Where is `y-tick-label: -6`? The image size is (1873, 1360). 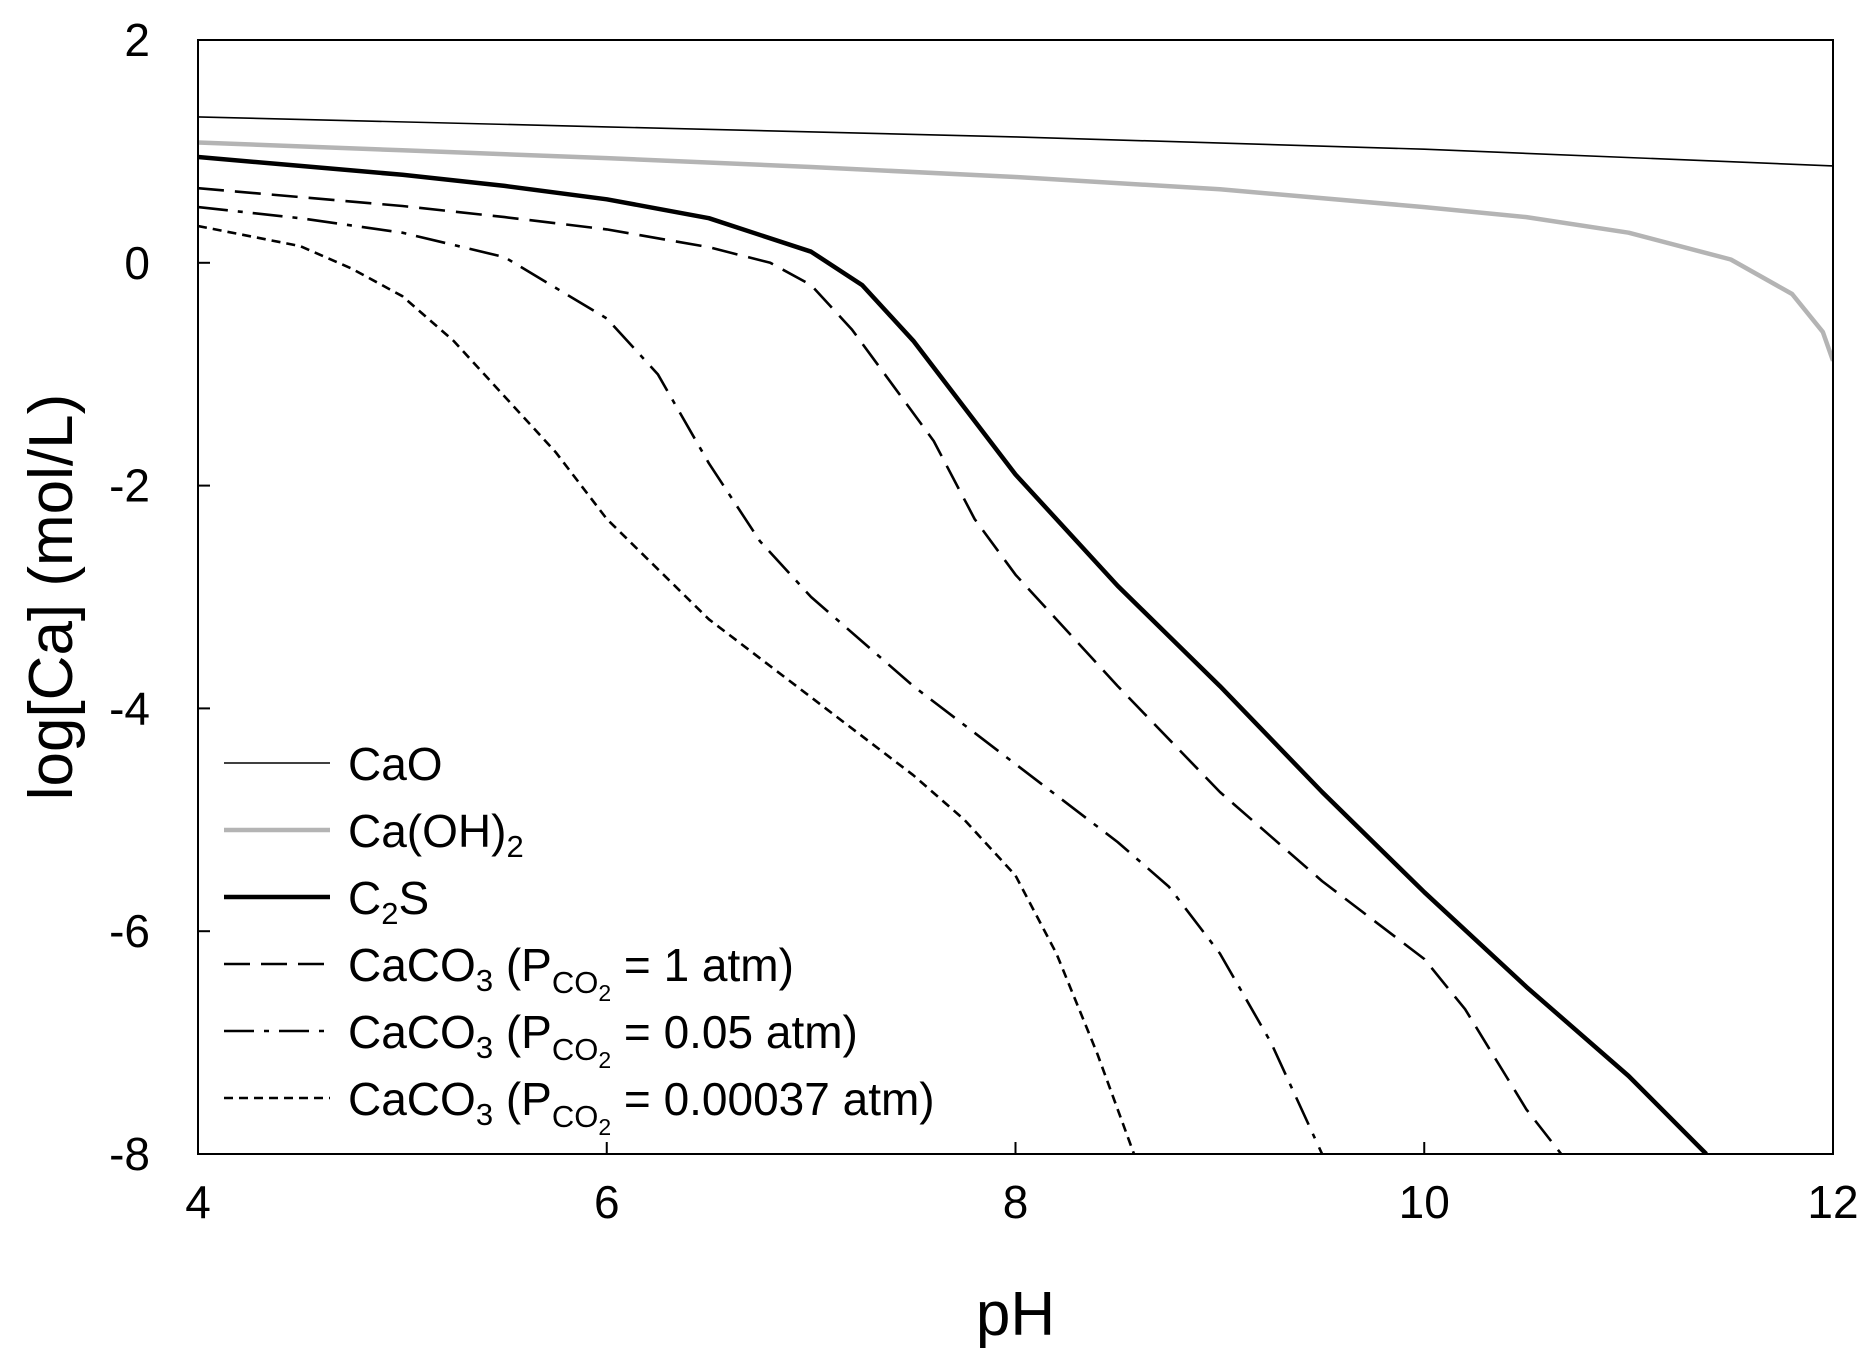 y-tick-label: -6 is located at coordinates (129, 931).